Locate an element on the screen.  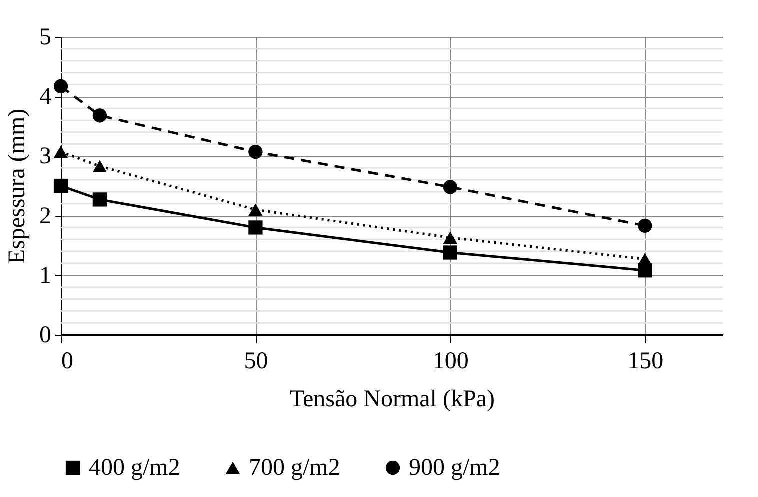
y-axis-title: Espessura (mm) is located at coordinates (17, 186).